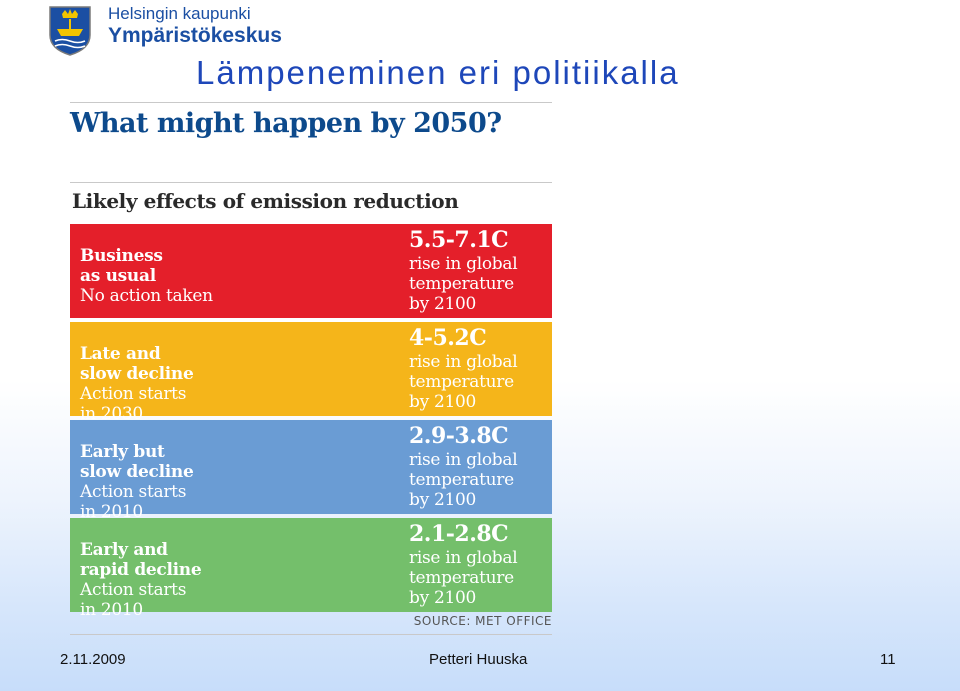 Image resolution: width=960 pixels, height=691 pixels. What do you see at coordinates (459, 436) in the screenshot?
I see `scenario-temperature: 2.9-3.8C` at bounding box center [459, 436].